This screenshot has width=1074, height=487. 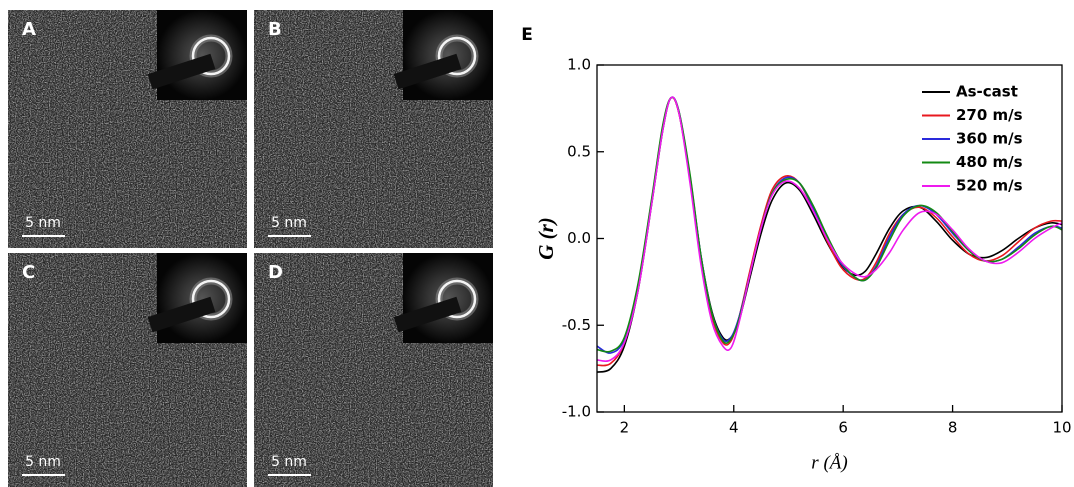 What do you see at coordinates (829, 462) in the screenshot?
I see `x-axis-label: r (Å)` at bounding box center [829, 462].